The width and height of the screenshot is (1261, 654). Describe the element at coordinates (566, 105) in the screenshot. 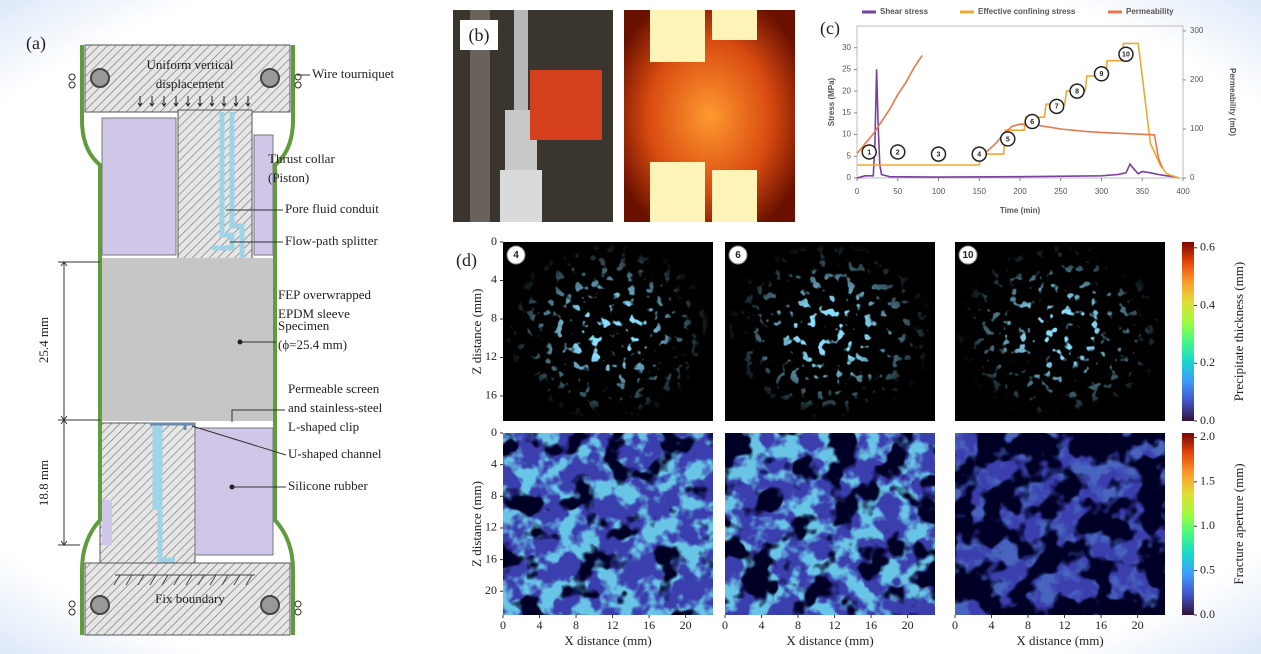

I see `photo-extensometer` at that location.